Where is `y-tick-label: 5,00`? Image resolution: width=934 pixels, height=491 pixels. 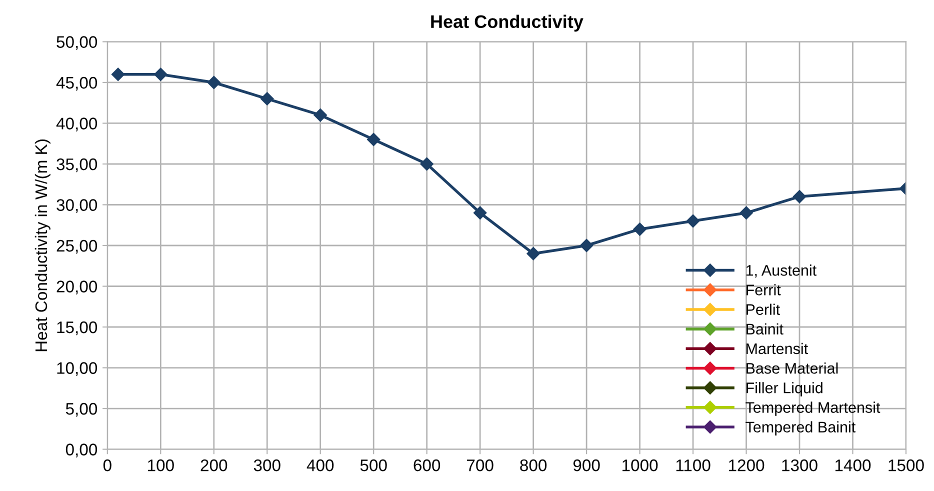
y-tick-label: 5,00 is located at coordinates (82, 409).